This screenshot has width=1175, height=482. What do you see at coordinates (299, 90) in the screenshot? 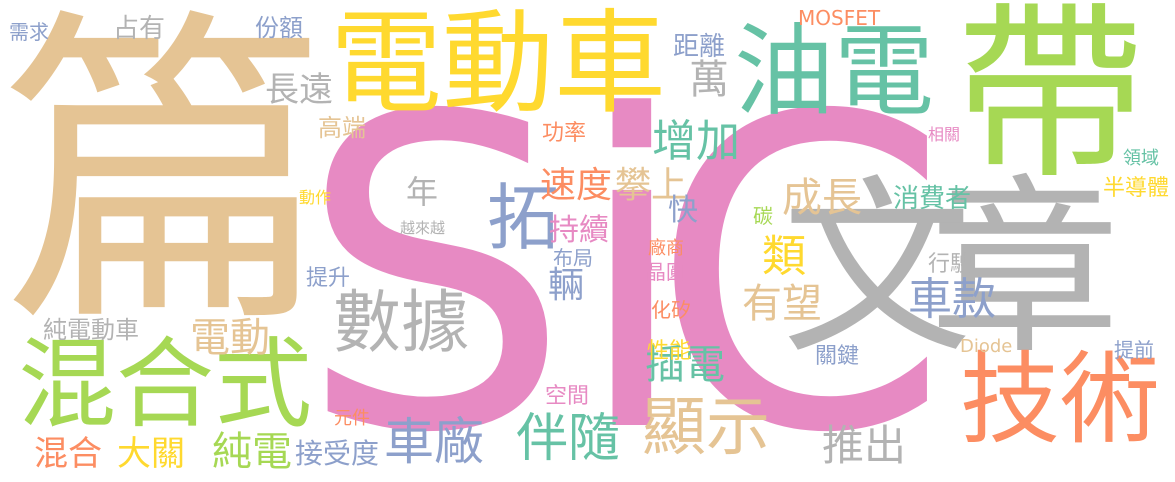
I see `word-changyuan: 長遠` at bounding box center [299, 90].